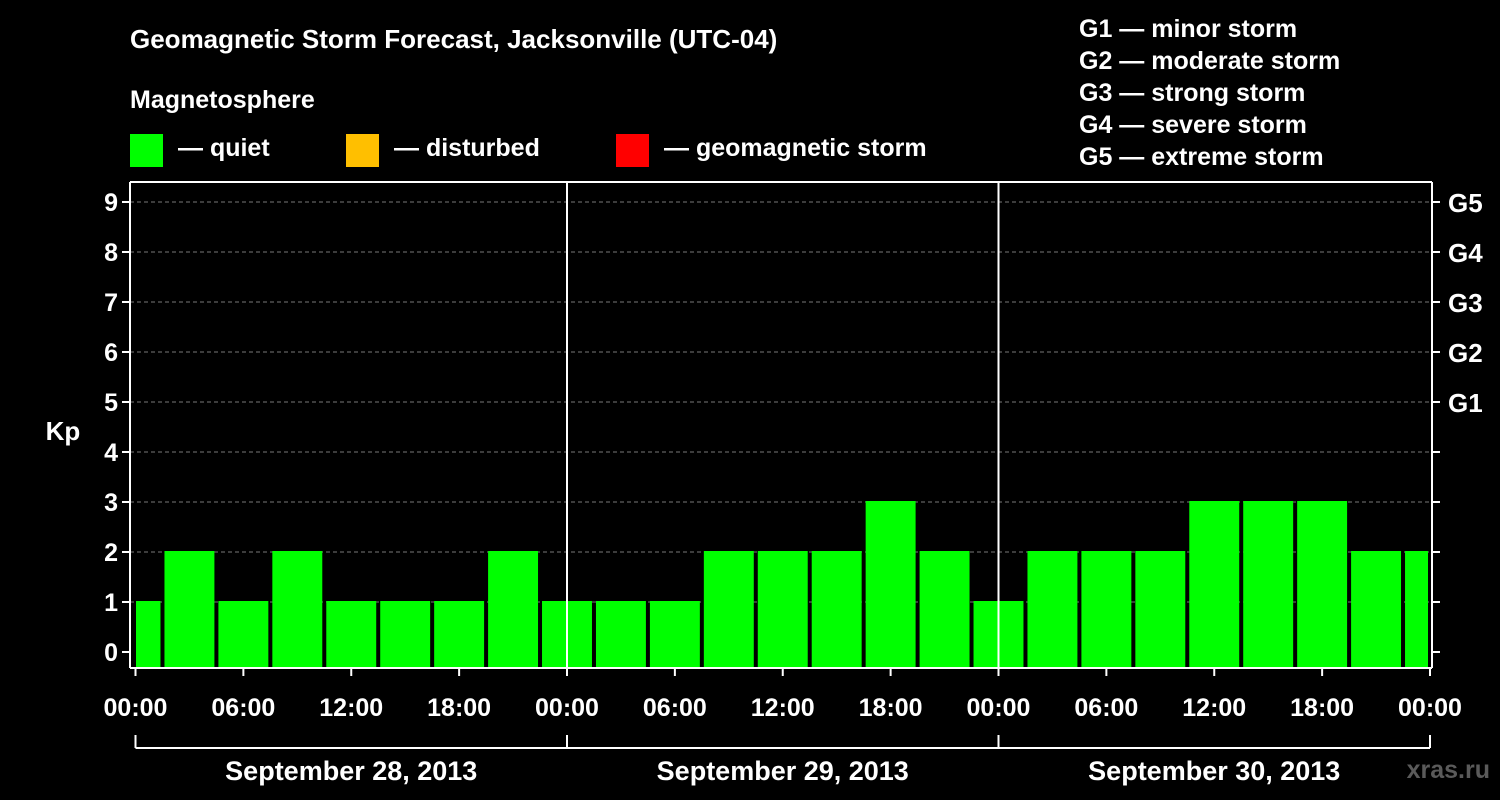  Describe the element at coordinates (1448, 770) in the screenshot. I see `credit-label: xras.ru` at that location.